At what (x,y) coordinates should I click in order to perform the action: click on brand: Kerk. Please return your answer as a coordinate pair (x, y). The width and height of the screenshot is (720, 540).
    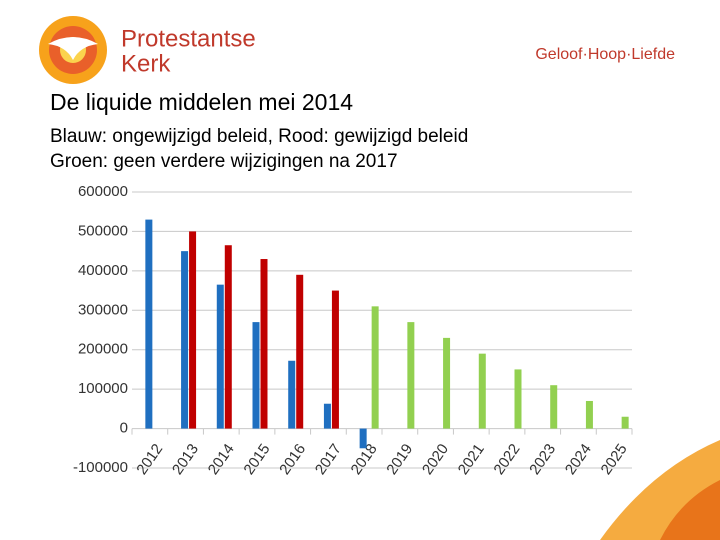
    Looking at the image, I should click on (146, 63).